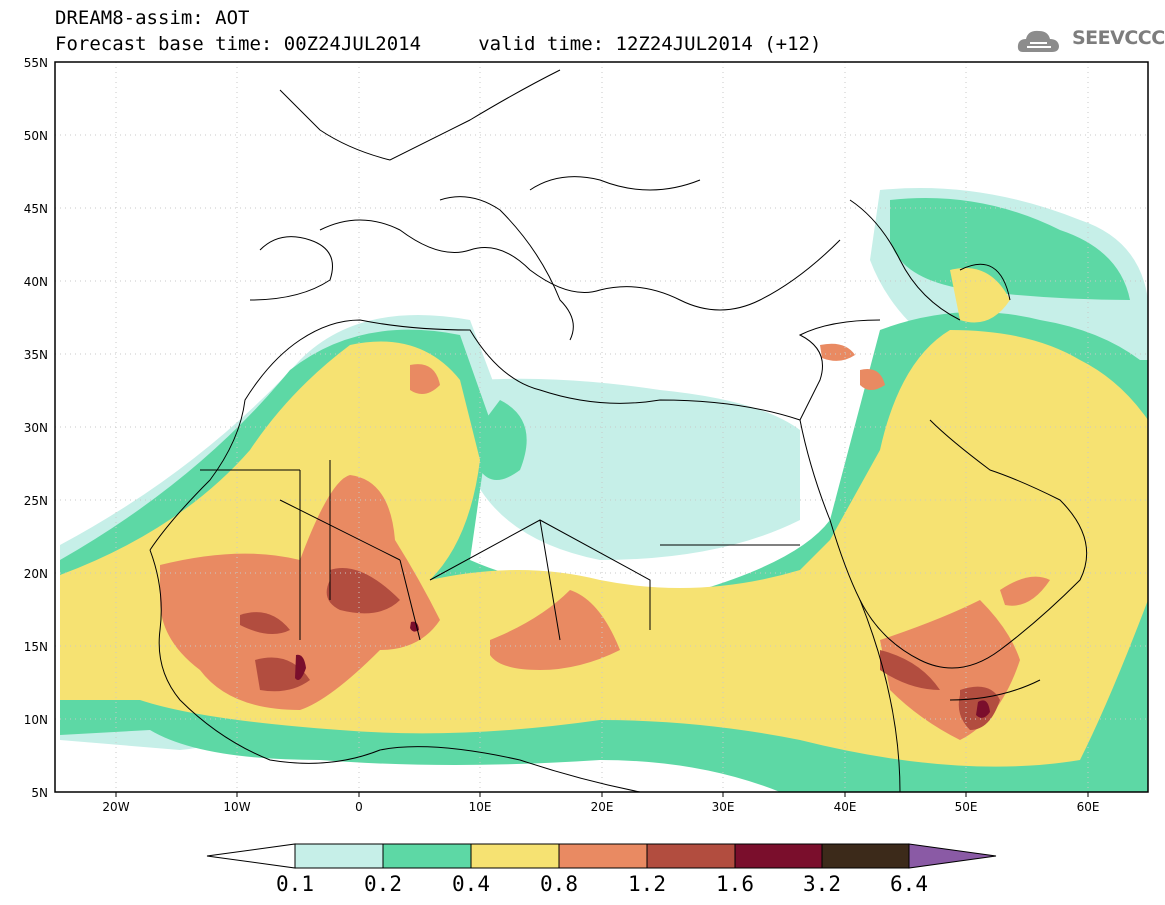 The image size is (1165, 905). I want to click on x-tick-label: 40E, so click(845, 807).